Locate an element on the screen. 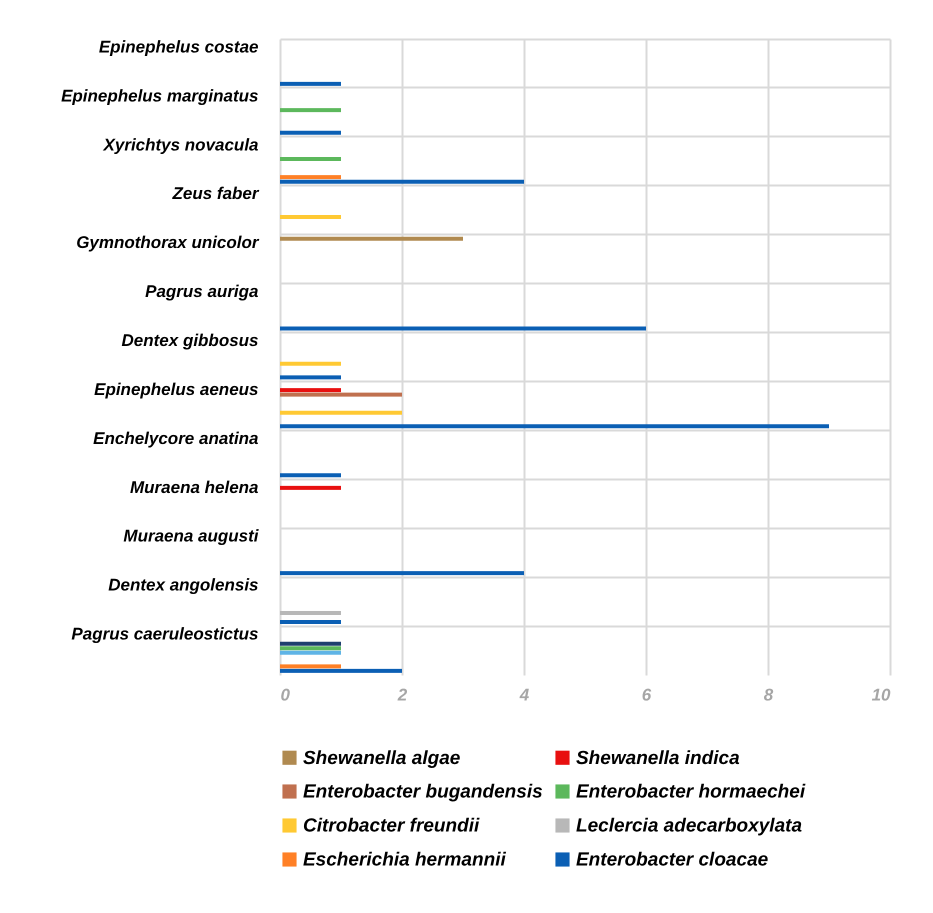  y-tick-label: Gymnothorax unicolor is located at coordinates (168, 242).